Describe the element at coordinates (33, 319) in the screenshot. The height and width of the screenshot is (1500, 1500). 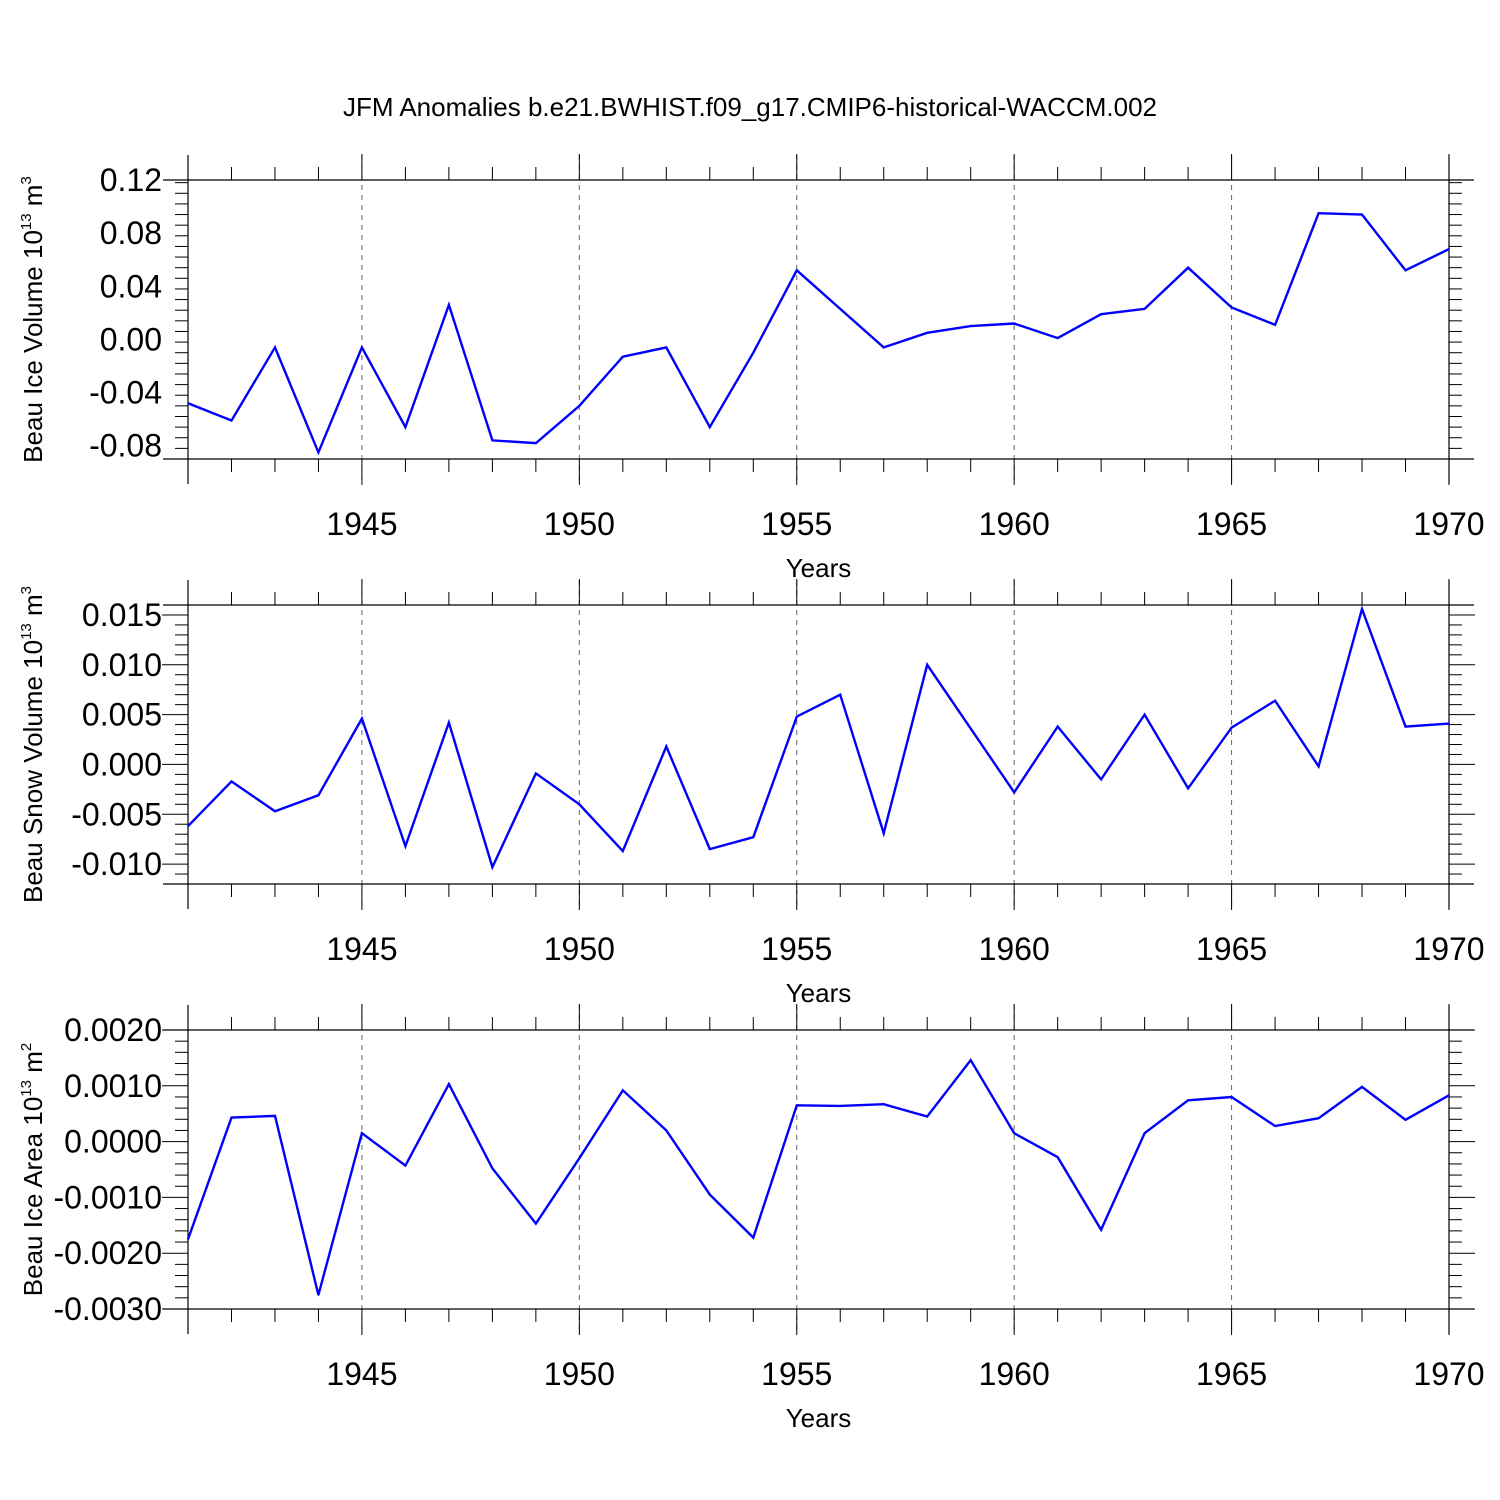
I see `y-axis-title: Beau Ice Volume 1013 m3` at that location.